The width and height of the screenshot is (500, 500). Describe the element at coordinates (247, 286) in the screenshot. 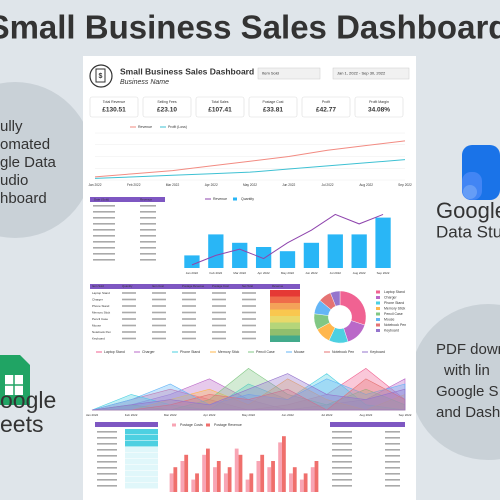

I see `table-header-cell: Net Total` at that location.